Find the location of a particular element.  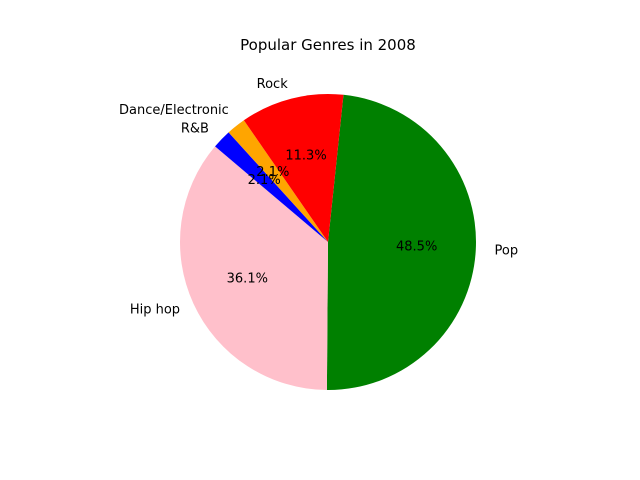

slice-r-b is located at coordinates (271, 187).